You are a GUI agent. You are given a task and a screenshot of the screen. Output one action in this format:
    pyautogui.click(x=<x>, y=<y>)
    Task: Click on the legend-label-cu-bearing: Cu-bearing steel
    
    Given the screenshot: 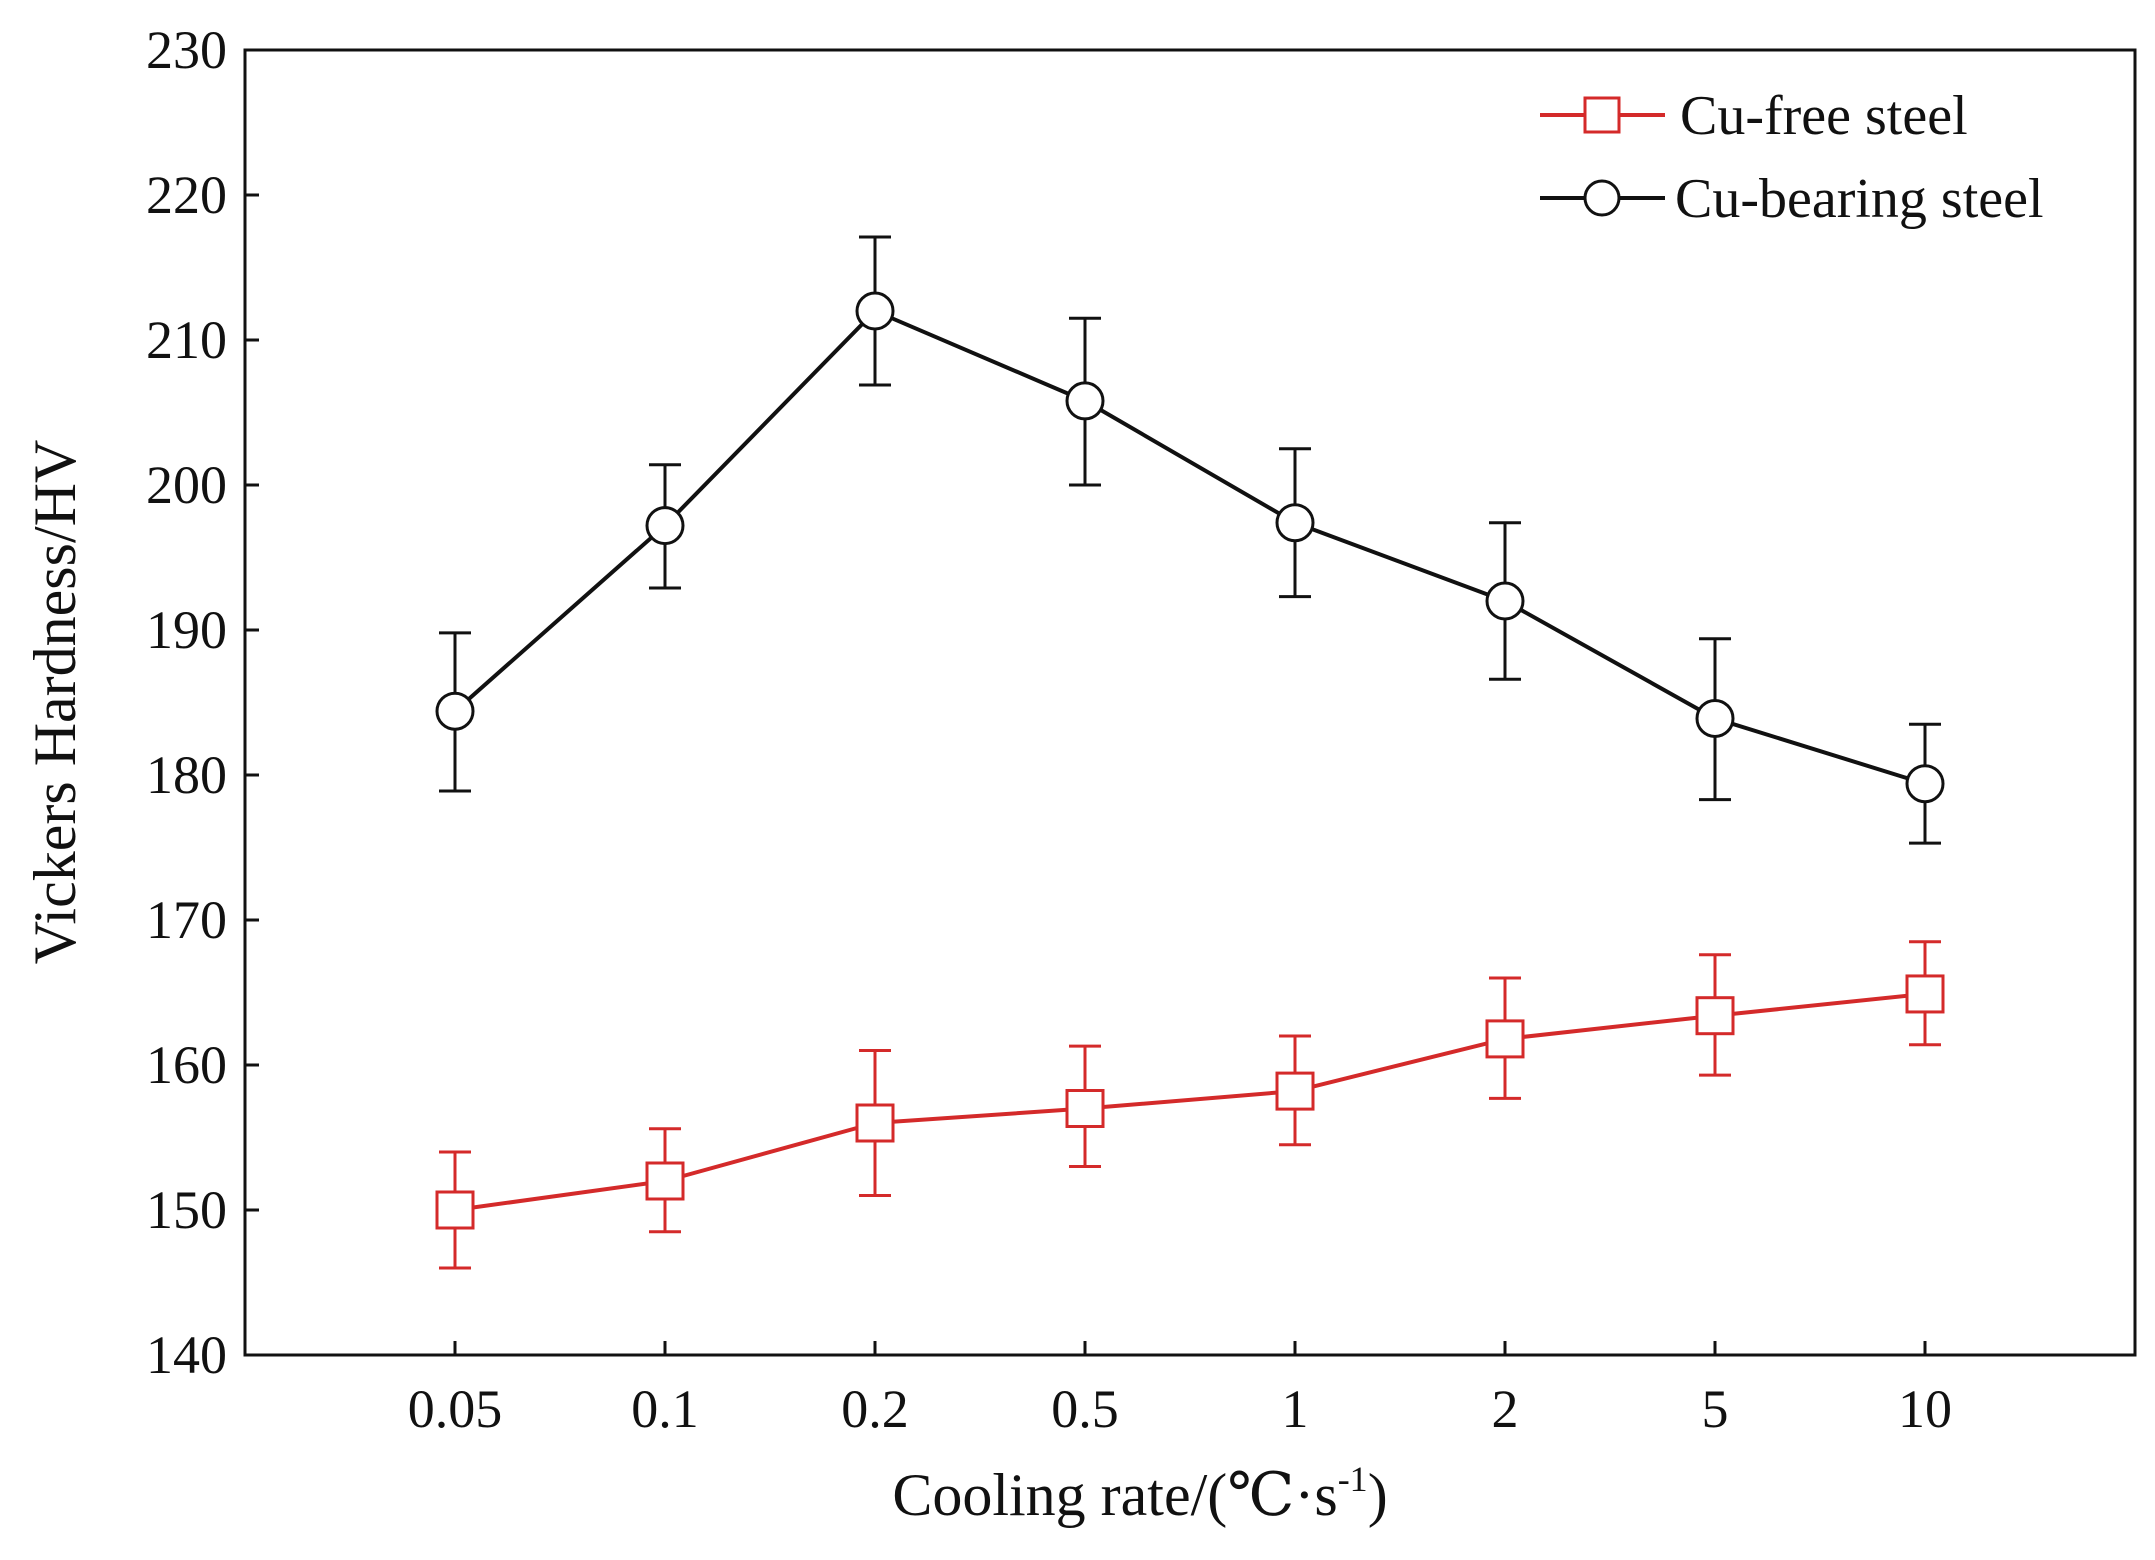 What is the action you would take?
    pyautogui.click(x=1859, y=199)
    